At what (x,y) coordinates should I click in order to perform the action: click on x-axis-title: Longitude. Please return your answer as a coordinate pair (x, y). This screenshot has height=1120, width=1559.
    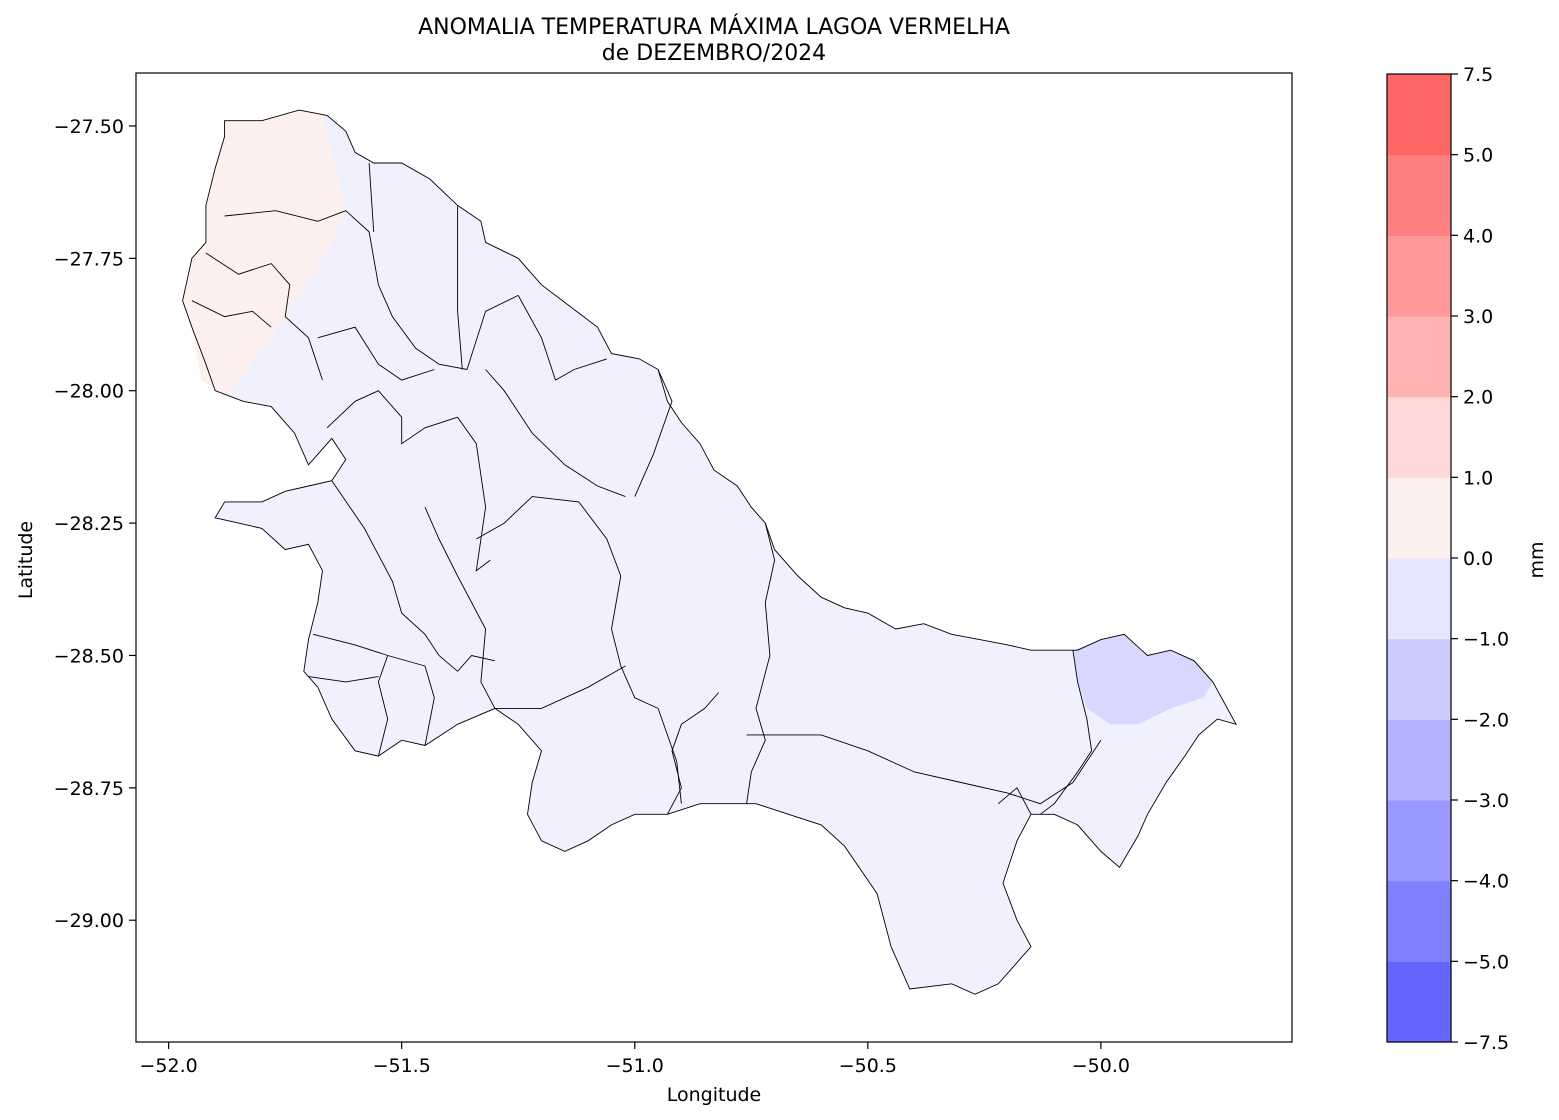
    Looking at the image, I should click on (714, 1095).